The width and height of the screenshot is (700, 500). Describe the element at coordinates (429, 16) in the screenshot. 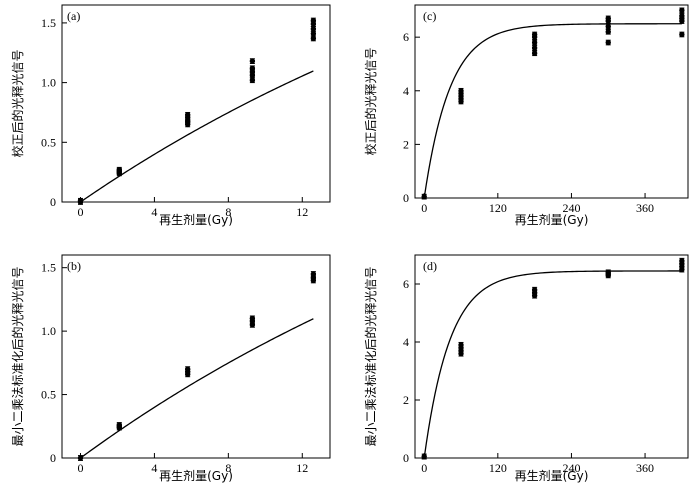

I see `panel-label: (c)` at that location.